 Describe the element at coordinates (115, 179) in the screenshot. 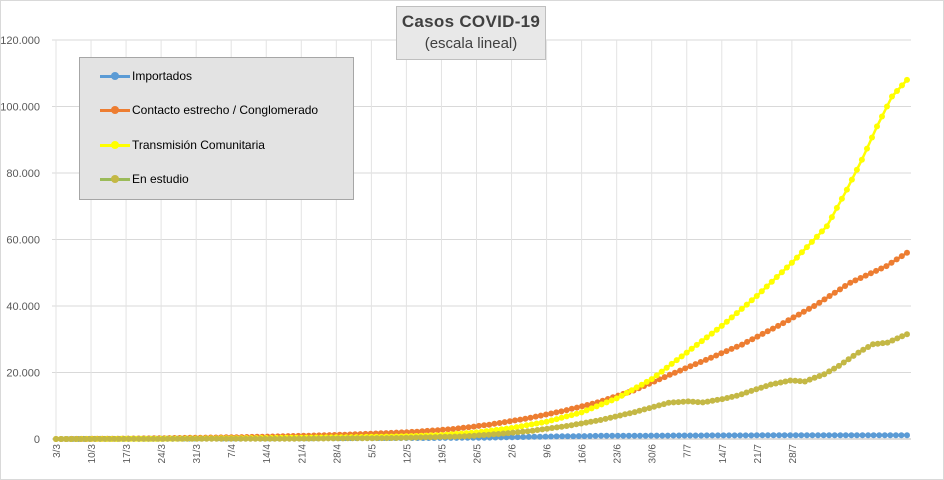

I see `legend-swatch` at that location.